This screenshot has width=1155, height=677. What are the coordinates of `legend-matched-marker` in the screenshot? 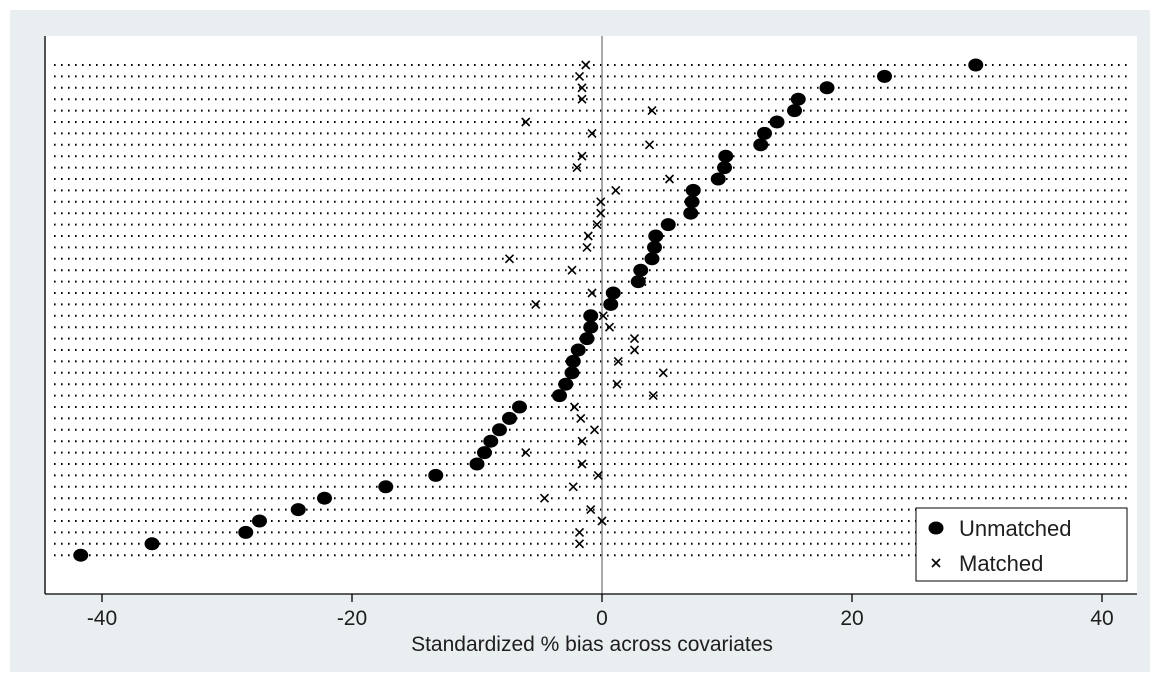 It's located at (936, 563).